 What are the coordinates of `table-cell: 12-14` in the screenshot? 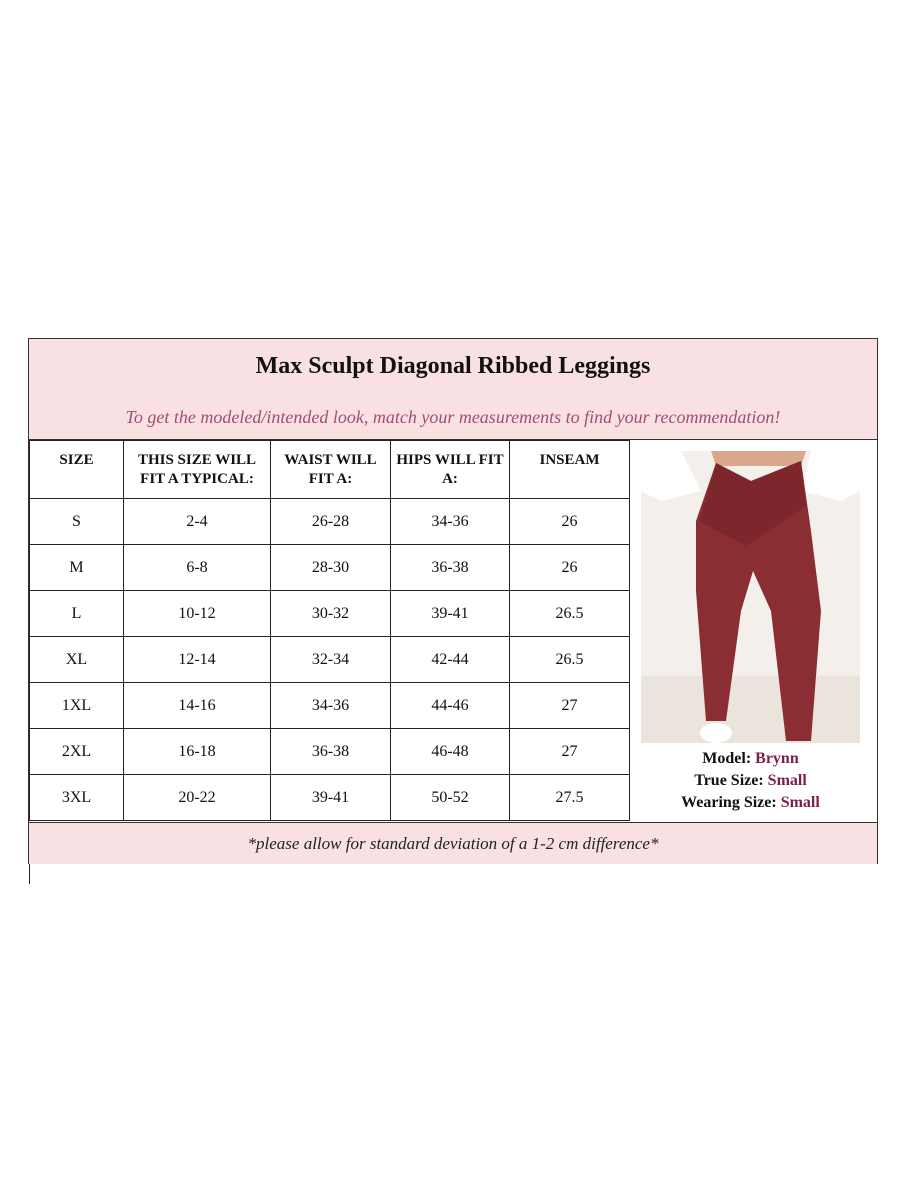 It's located at (197, 659).